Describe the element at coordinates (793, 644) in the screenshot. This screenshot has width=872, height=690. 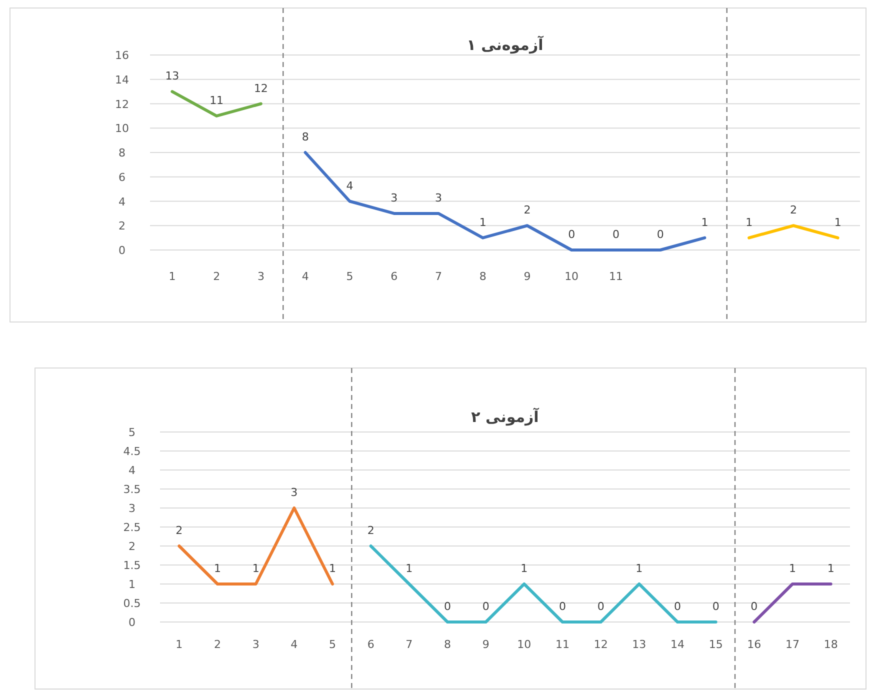
I see `x-tick-label: 17` at that location.